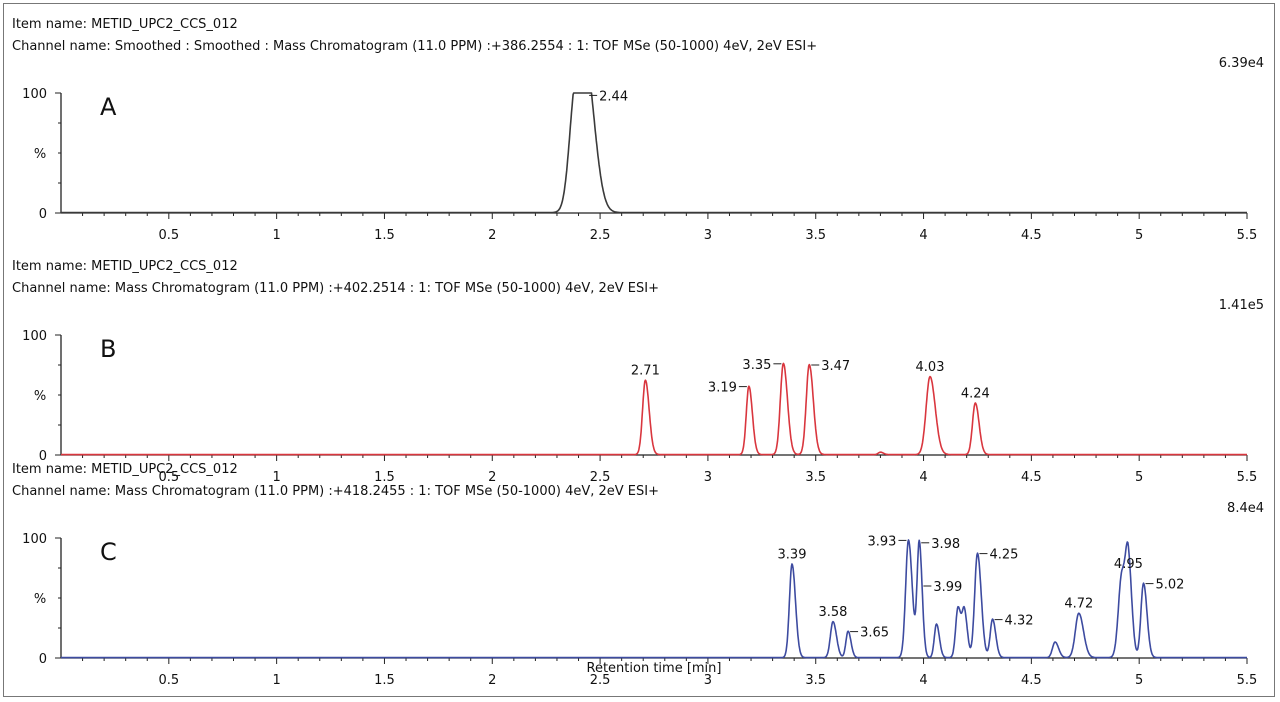 The width and height of the screenshot is (1280, 702). What do you see at coordinates (975, 393) in the screenshot?
I see `peak-label: 4.24` at bounding box center [975, 393].